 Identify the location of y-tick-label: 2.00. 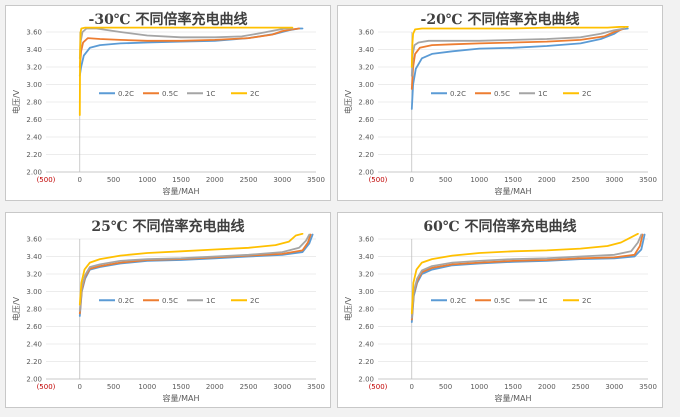
(34, 380).